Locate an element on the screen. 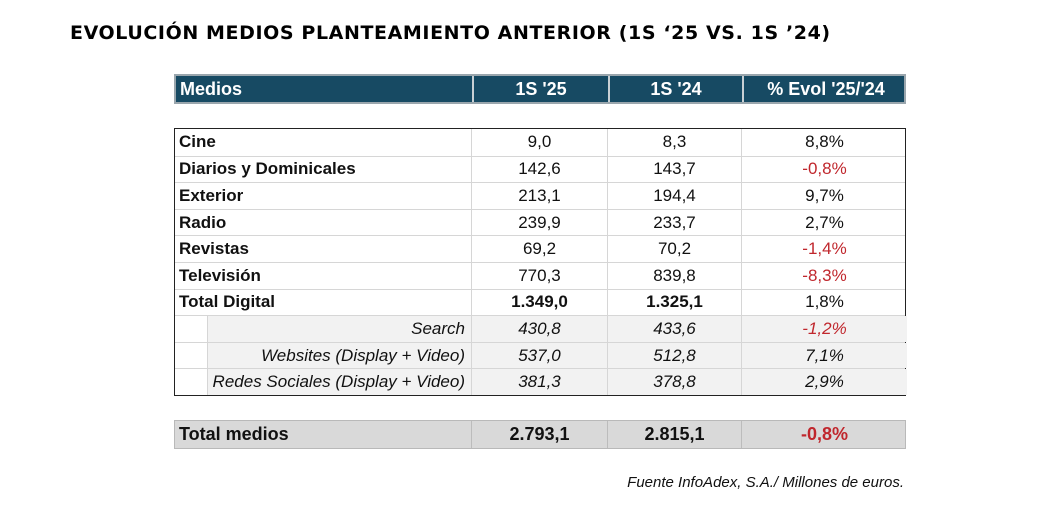 The width and height of the screenshot is (1045, 516). value-1s25: 69,2 is located at coordinates (539, 249).